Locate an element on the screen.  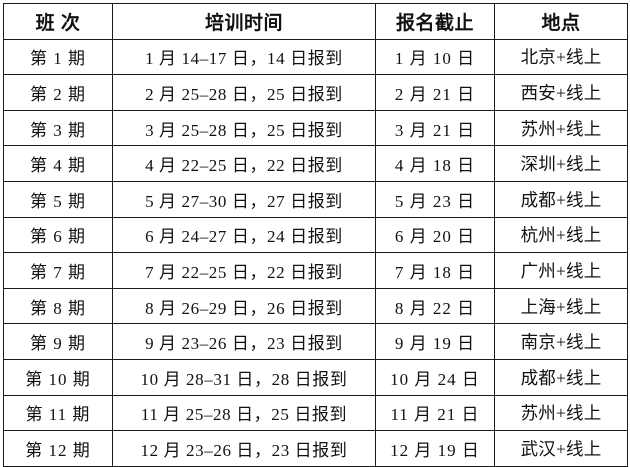
table-row: 第 2 期 2 月 25–28 日，25 日报到 2 月 21 日 西安+线上 is located at coordinates (315, 92).